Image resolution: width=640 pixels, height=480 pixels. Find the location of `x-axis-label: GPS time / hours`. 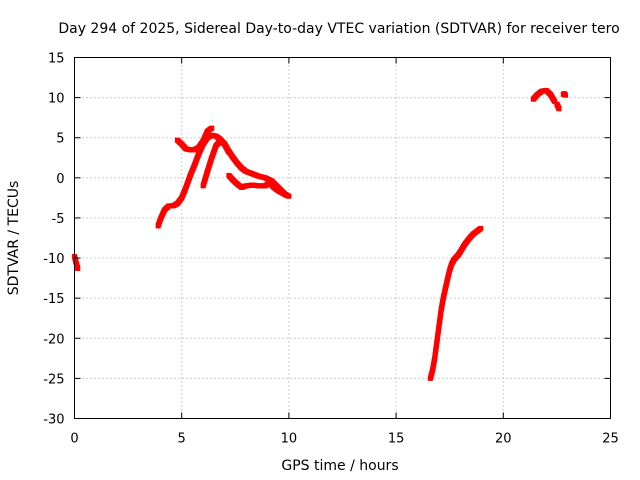

x-axis-label: GPS time / hours is located at coordinates (339, 466).